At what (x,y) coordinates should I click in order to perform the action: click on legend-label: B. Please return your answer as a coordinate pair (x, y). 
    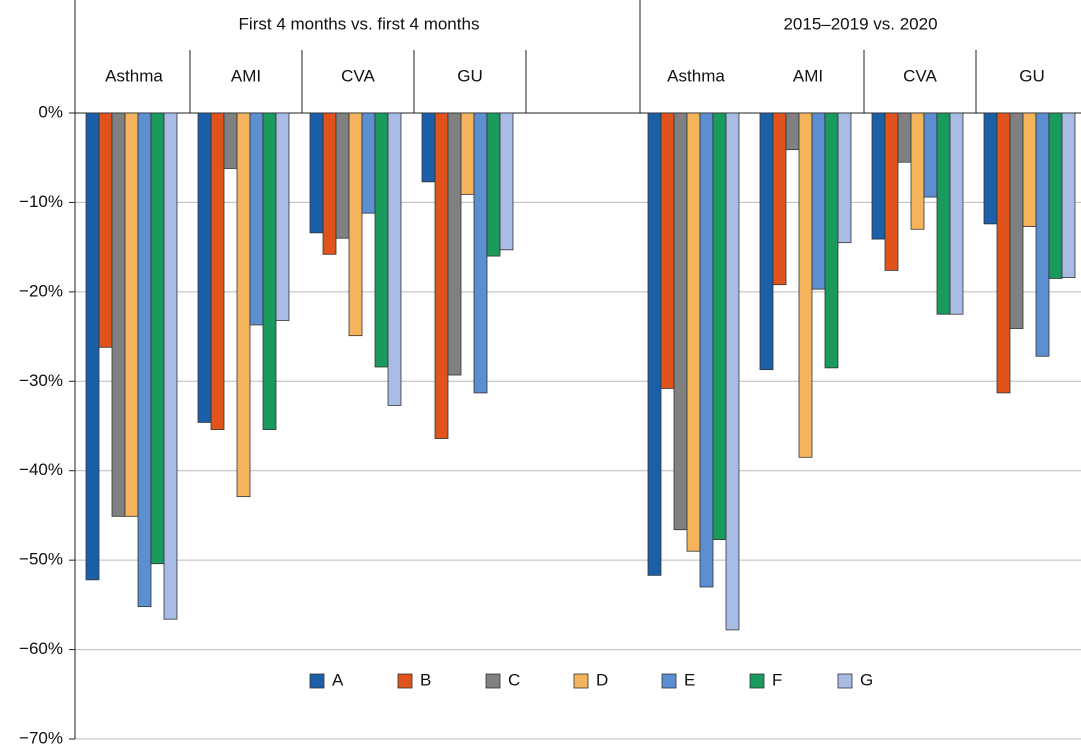
    Looking at the image, I should click on (425, 679).